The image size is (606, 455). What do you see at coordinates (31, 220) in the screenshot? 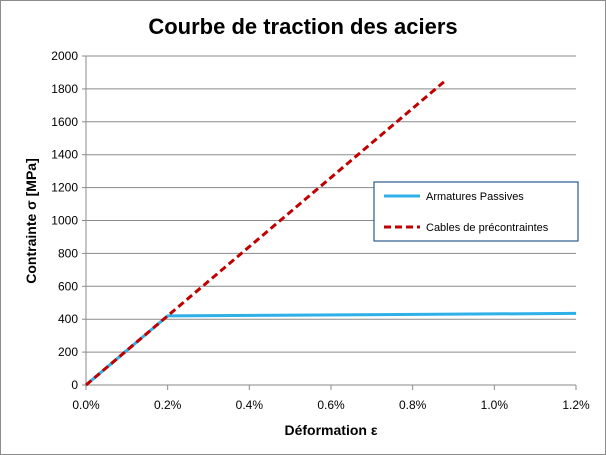
I see `y-axis-label: Contrainte σ [MPa]` at bounding box center [31, 220].